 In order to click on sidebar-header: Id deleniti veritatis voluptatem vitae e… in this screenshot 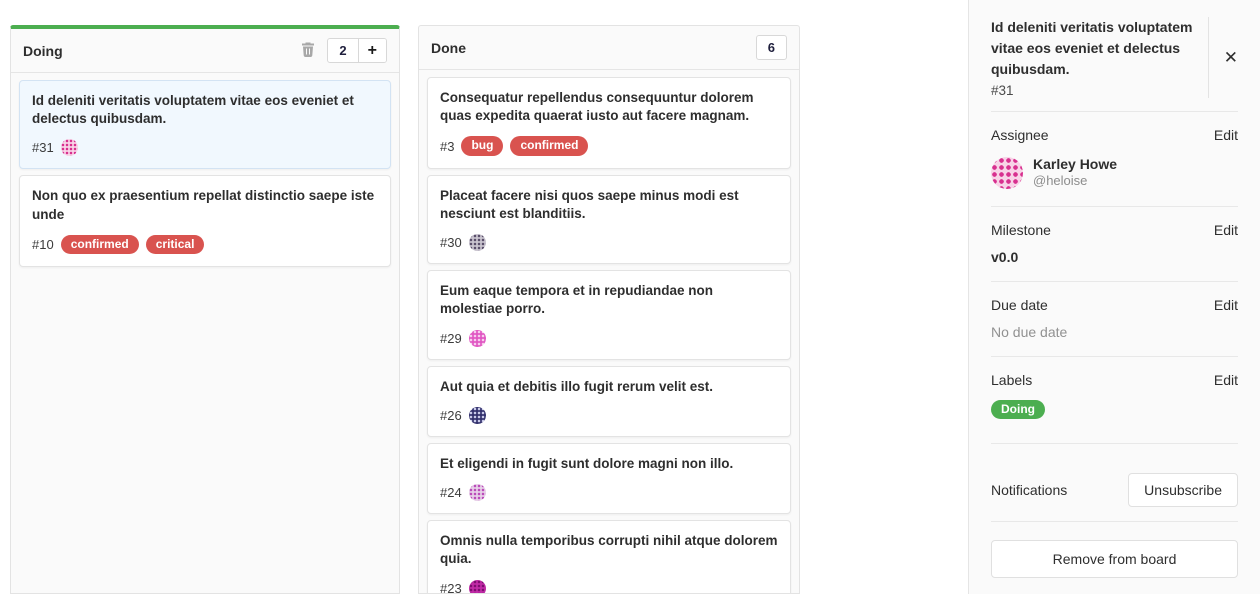, I will do `click(1114, 56)`.